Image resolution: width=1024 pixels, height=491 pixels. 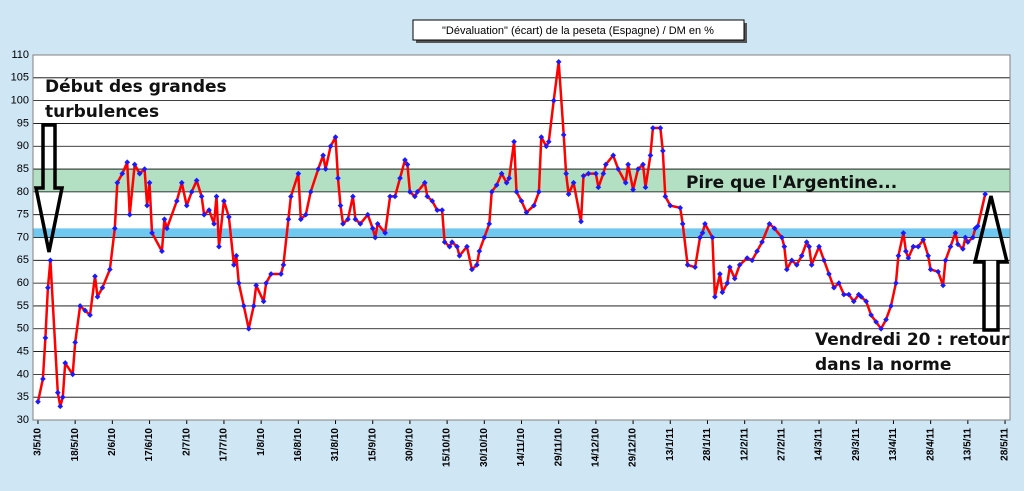 What do you see at coordinates (149, 445) in the screenshot?
I see `x-tick-label: 17/6/10` at bounding box center [149, 445].